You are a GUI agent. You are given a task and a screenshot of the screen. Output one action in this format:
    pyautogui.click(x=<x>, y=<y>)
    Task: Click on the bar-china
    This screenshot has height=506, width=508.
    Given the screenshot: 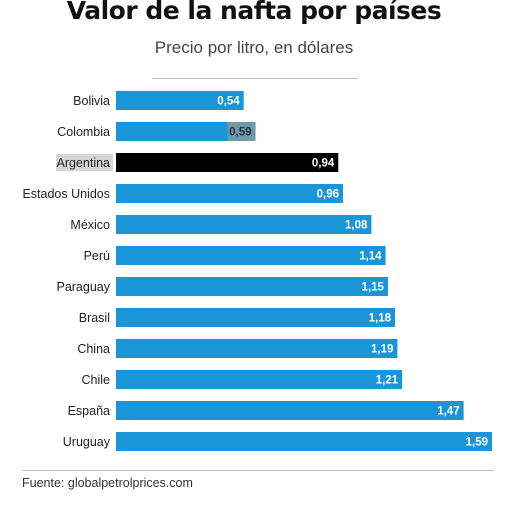 What is the action you would take?
    pyautogui.click(x=257, y=348)
    